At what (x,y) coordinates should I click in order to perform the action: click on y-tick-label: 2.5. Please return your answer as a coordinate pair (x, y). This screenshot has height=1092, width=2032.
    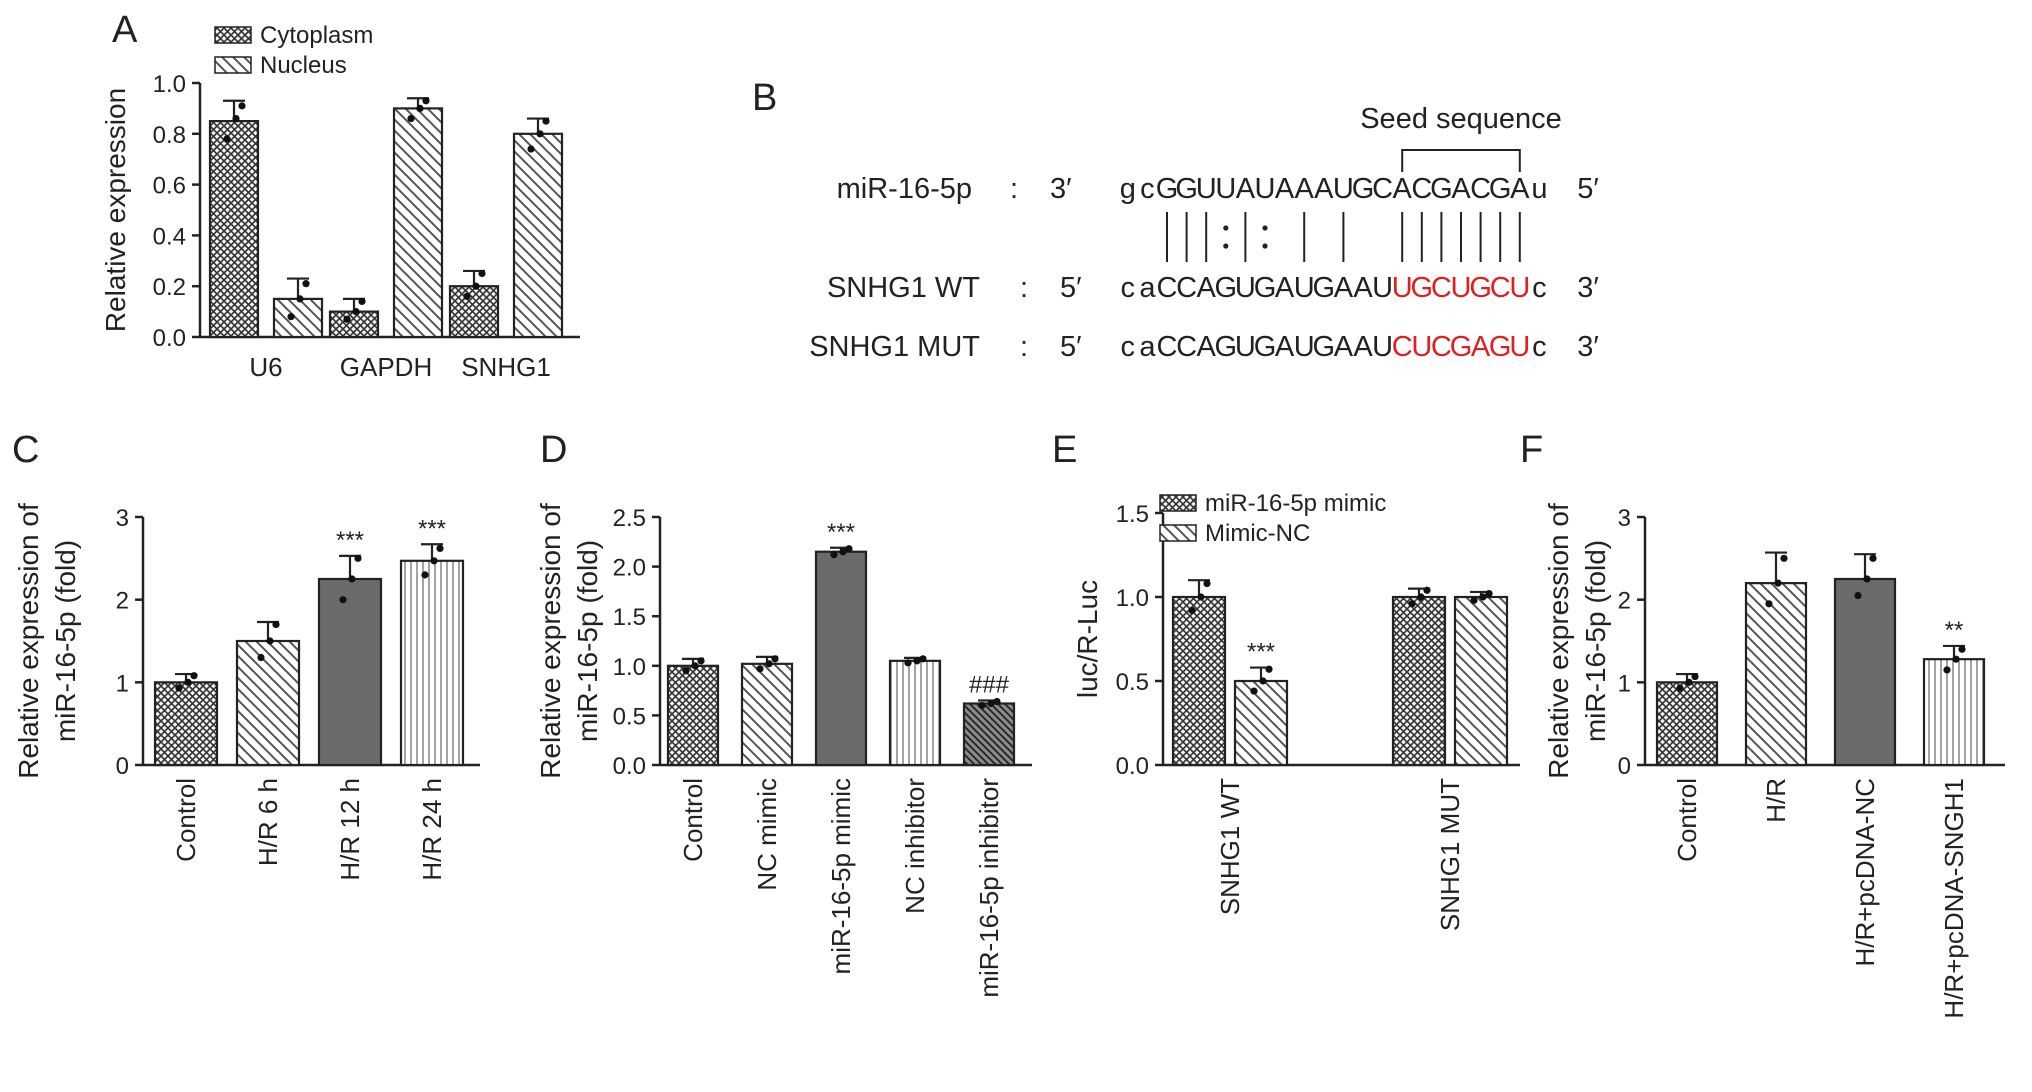
    Looking at the image, I should click on (629, 518).